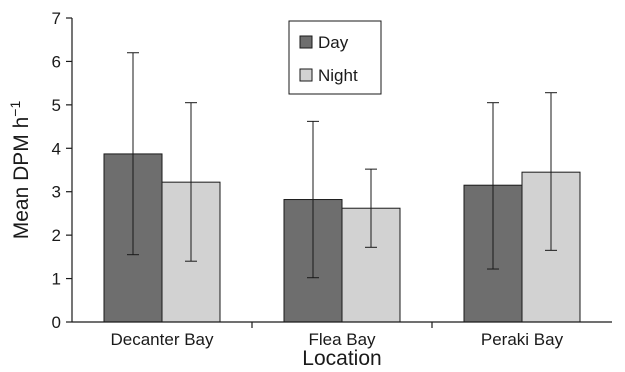  I want to click on x-axis-categories: Decanter Bay Flea Bay Peraki Bay, so click(337, 335).